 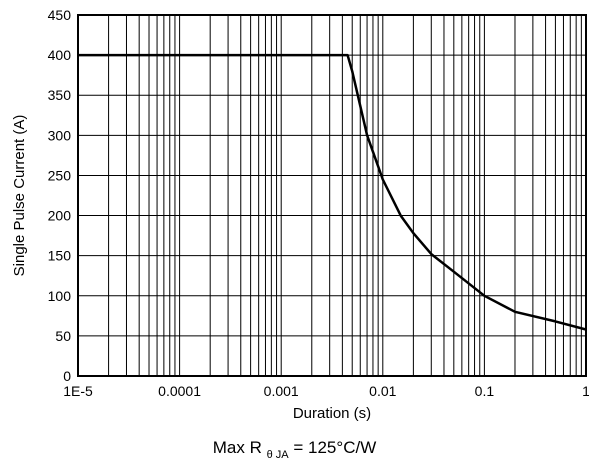 What do you see at coordinates (67, 376) in the screenshot?
I see `y-tick-label: 0` at bounding box center [67, 376].